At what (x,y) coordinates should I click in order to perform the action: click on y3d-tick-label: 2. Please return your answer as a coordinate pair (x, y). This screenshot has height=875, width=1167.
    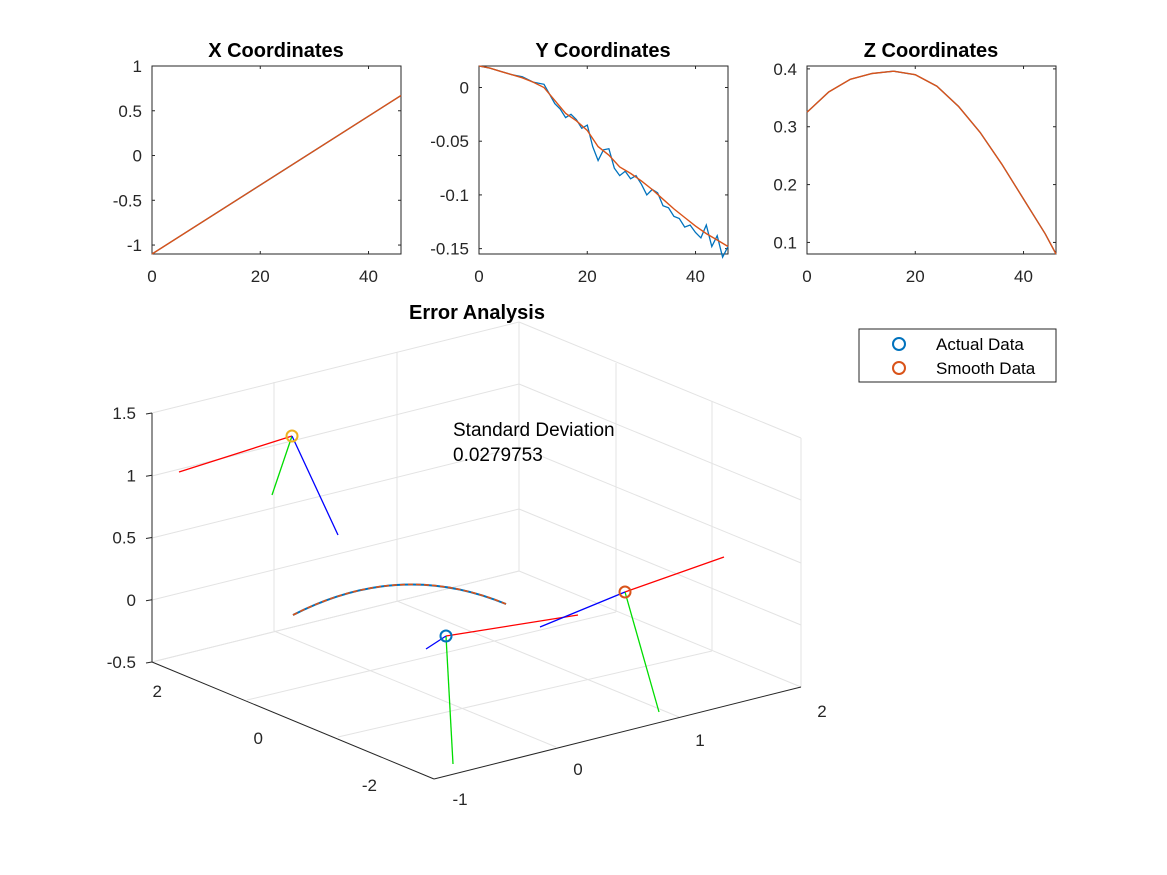
    Looking at the image, I should click on (157, 691).